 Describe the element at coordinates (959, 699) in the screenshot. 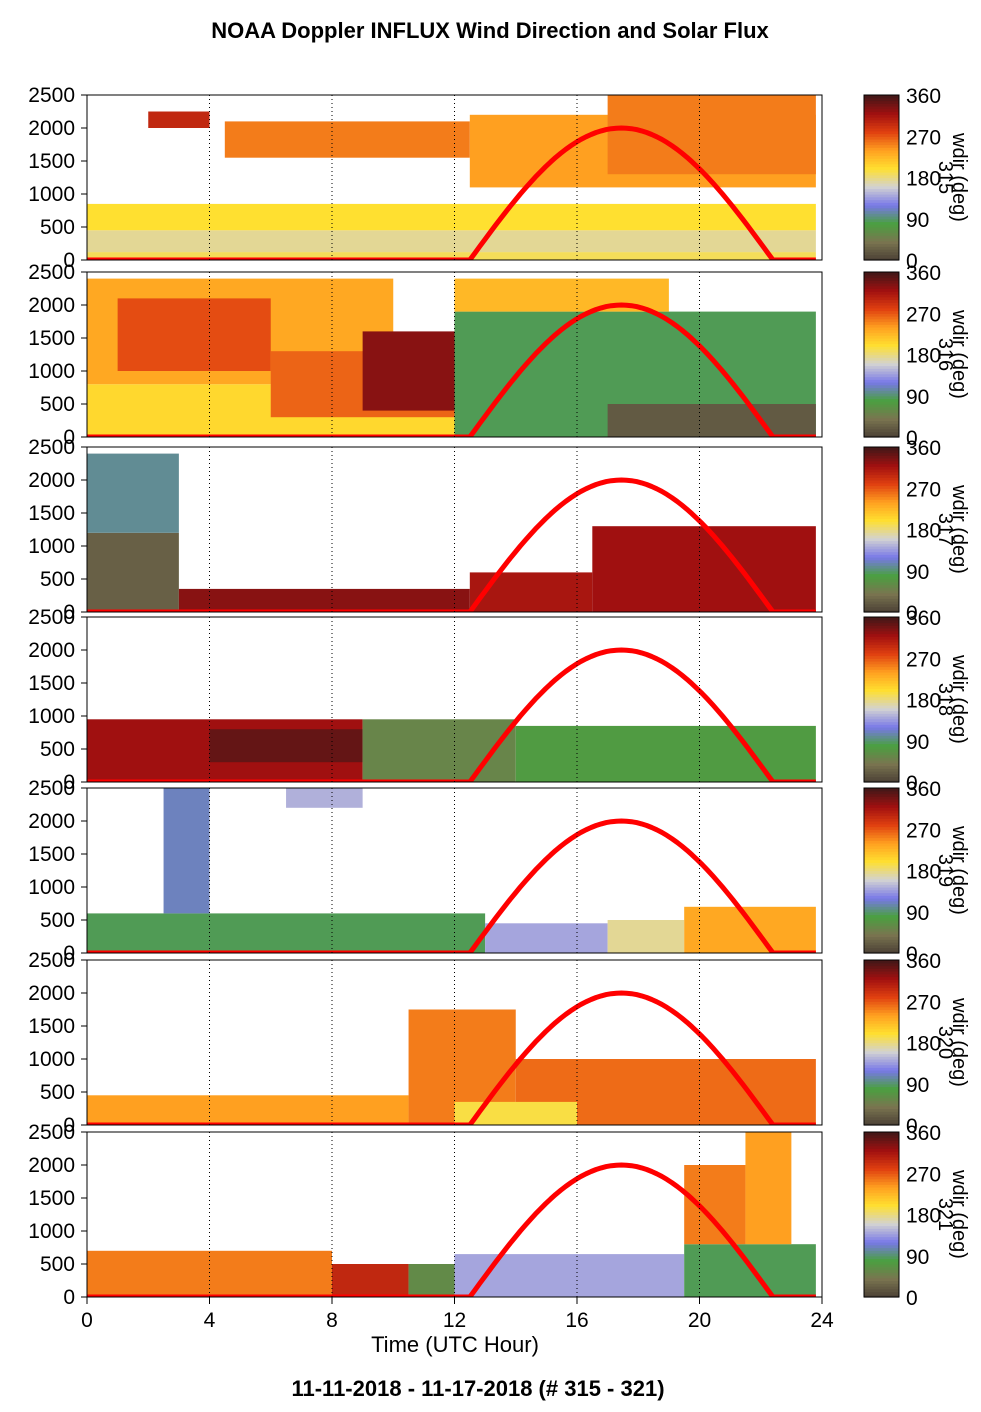

I see `colorbar-label: wdir (deg)` at that location.